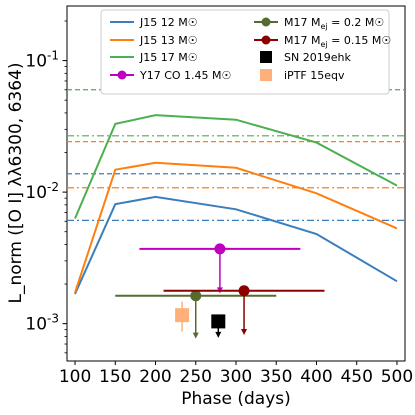 The image size is (415, 415). Describe the element at coordinates (168, 40) in the screenshot. I see `legend-label: J15 13 M☉` at that location.